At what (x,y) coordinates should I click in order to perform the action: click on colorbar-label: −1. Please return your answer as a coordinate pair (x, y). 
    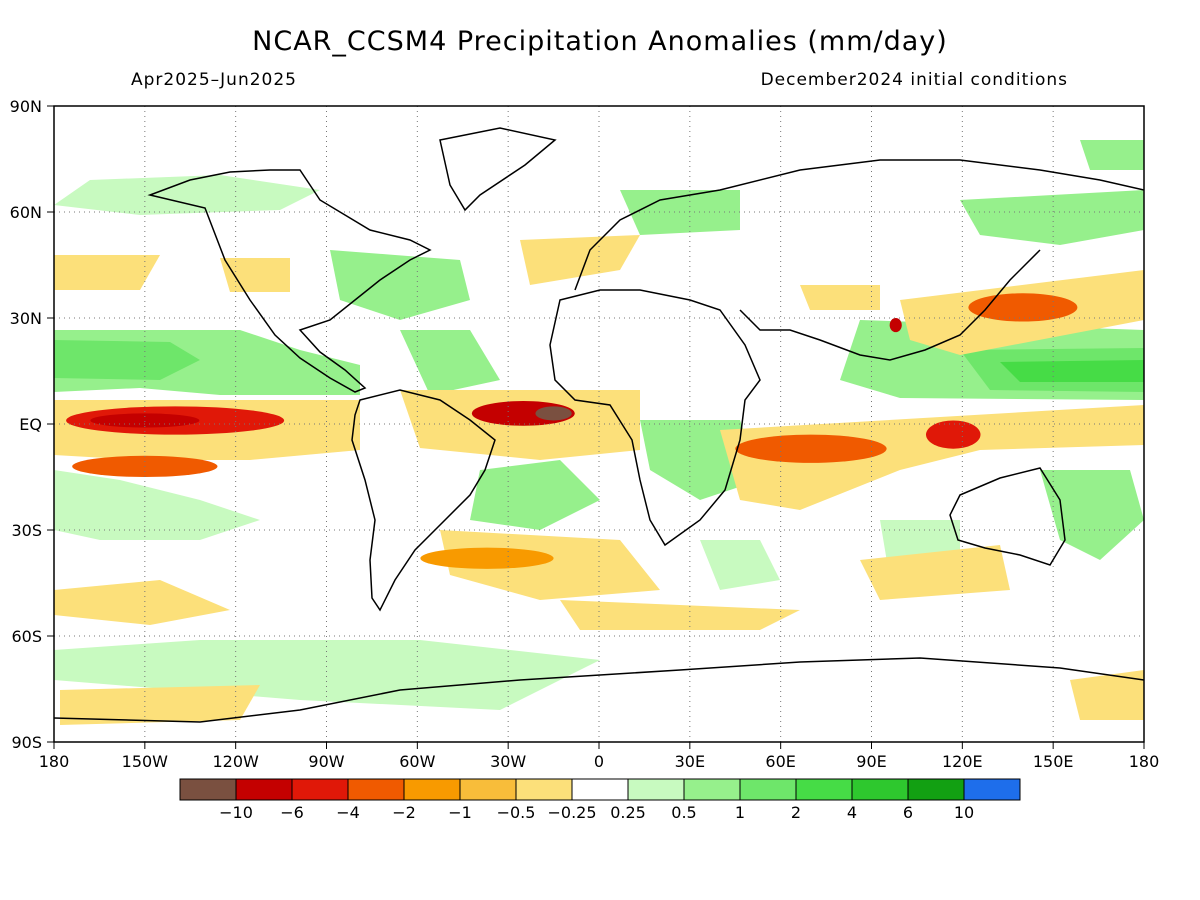
    Looking at the image, I should click on (460, 812).